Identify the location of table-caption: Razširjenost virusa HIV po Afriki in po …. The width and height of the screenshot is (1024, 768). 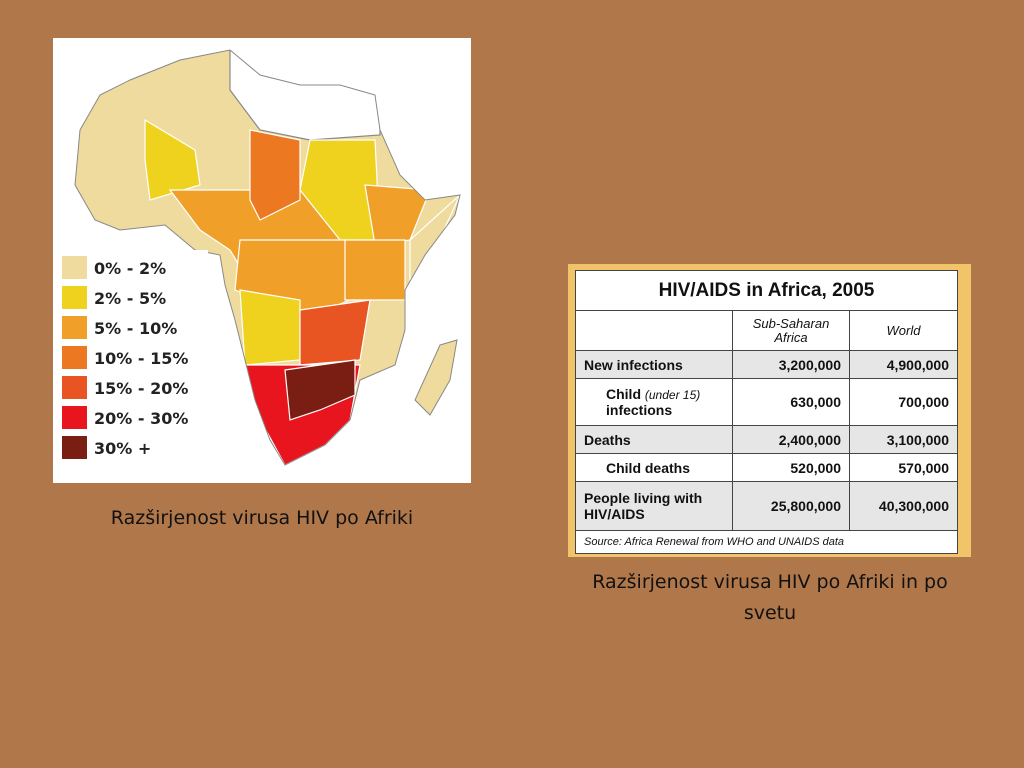
(770, 597).